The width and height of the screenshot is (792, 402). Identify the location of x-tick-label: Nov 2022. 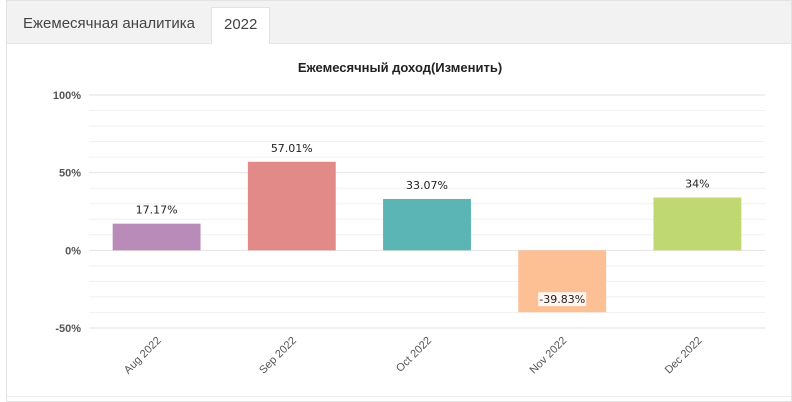
(549, 356).